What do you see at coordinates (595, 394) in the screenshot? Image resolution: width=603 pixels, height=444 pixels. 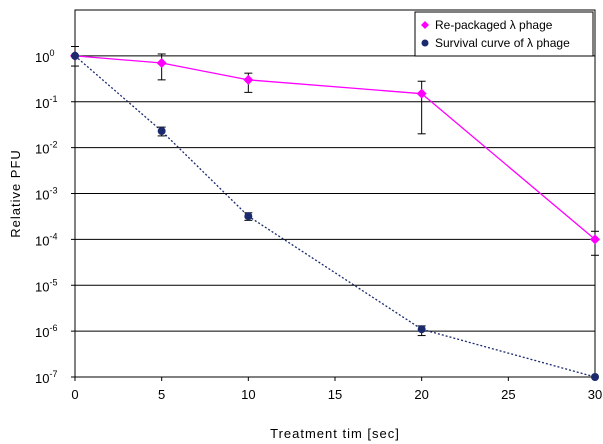 I see `x-tick-label: 30` at bounding box center [595, 394].